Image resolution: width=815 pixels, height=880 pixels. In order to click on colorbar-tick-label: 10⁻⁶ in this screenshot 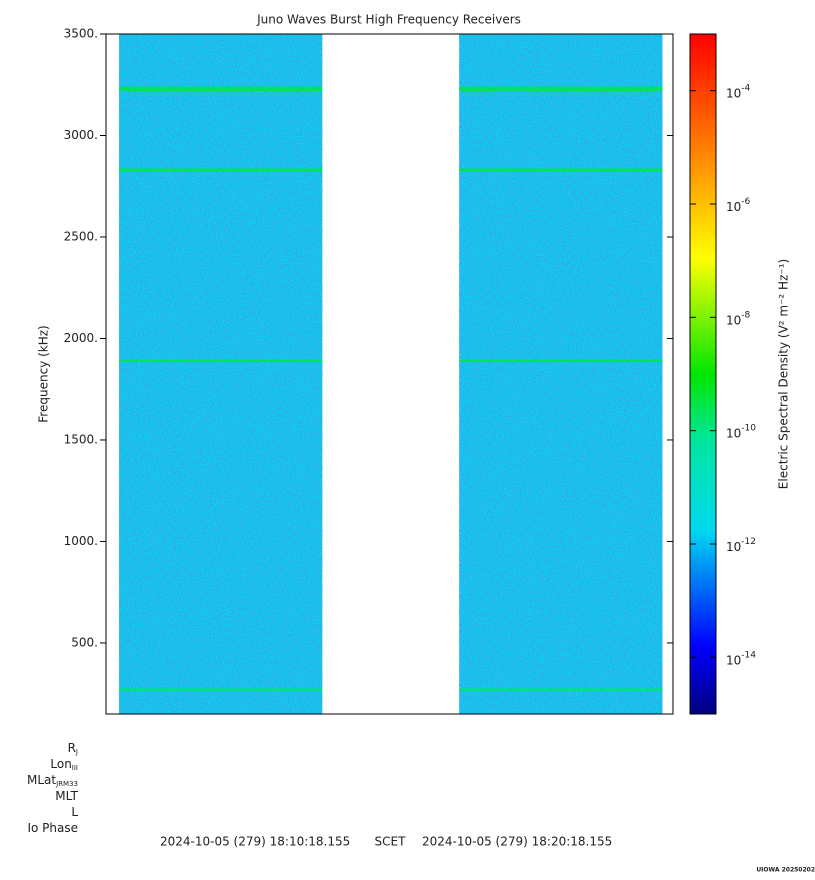, I will do `click(738, 205)`.